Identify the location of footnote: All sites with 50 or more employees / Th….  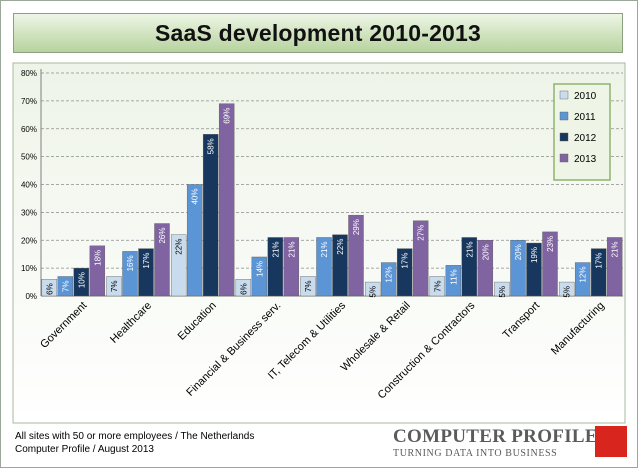
(134, 443).